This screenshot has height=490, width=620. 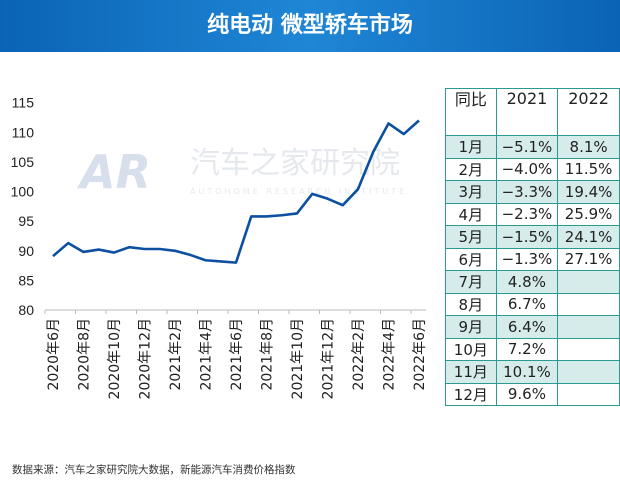 I want to click on table-row: 9月 6.4%, so click(x=532, y=327).